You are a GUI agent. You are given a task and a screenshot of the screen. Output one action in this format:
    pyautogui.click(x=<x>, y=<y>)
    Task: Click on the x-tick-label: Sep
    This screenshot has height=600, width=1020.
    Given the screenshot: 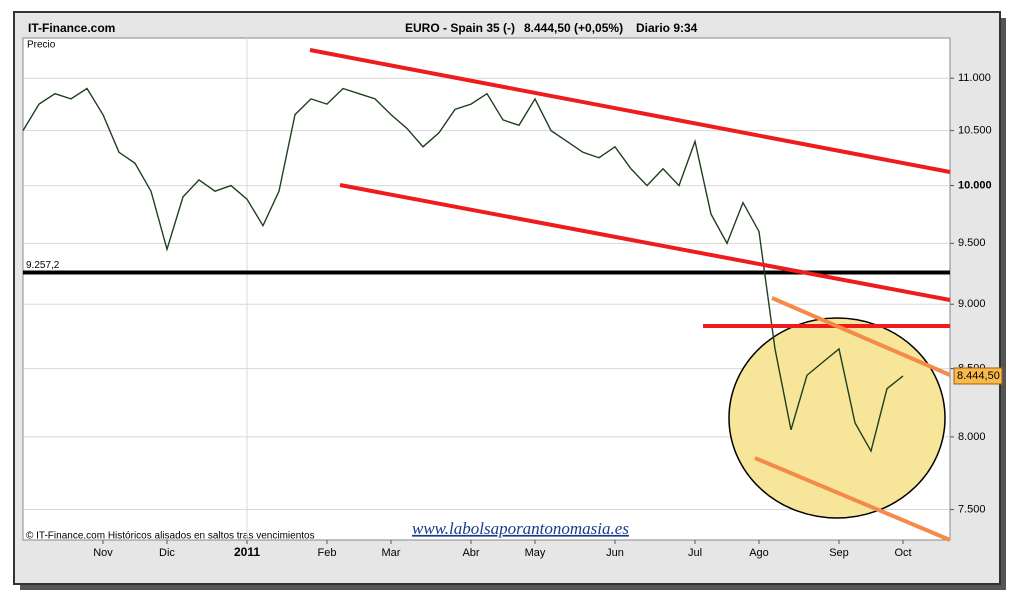 What is the action you would take?
    pyautogui.click(x=839, y=553)
    